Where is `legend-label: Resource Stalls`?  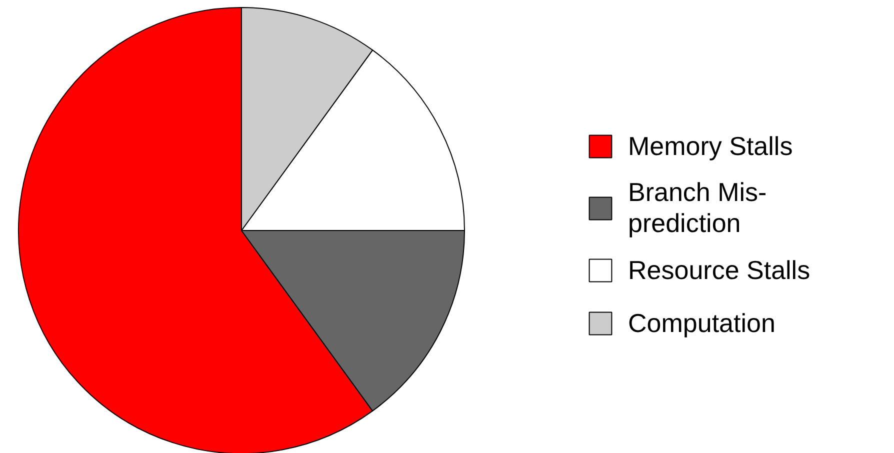
legend-label: Resource Stalls is located at coordinates (719, 270).